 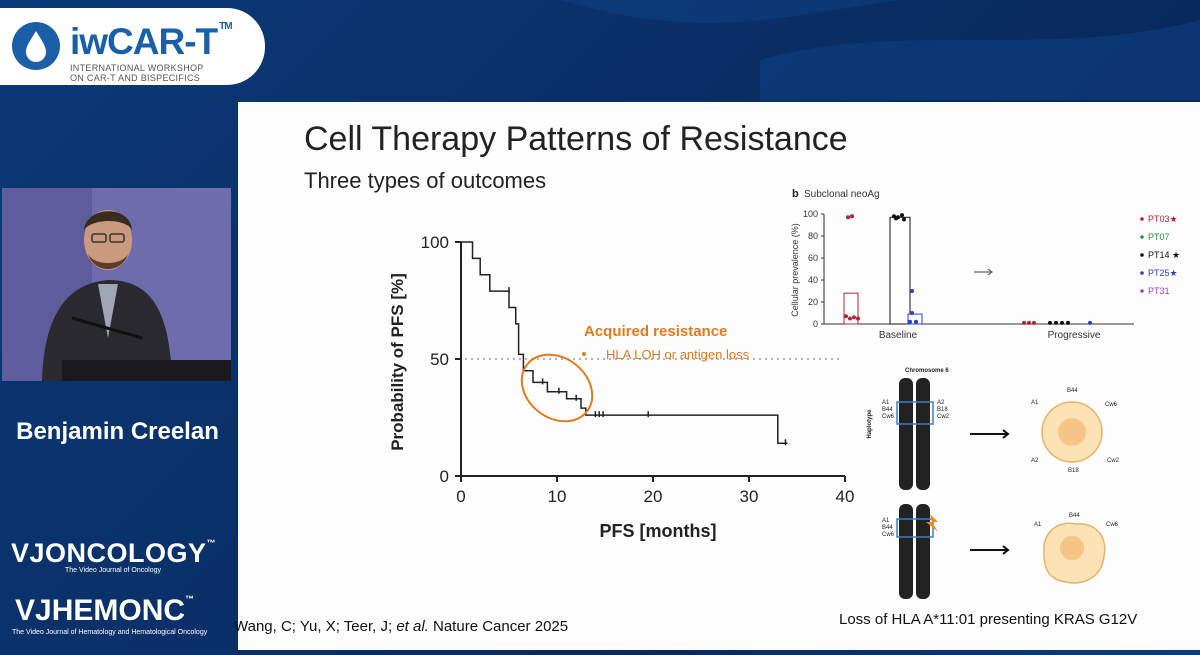 What do you see at coordinates (749, 496) in the screenshot?
I see `km-x-tick-label: 30` at bounding box center [749, 496].